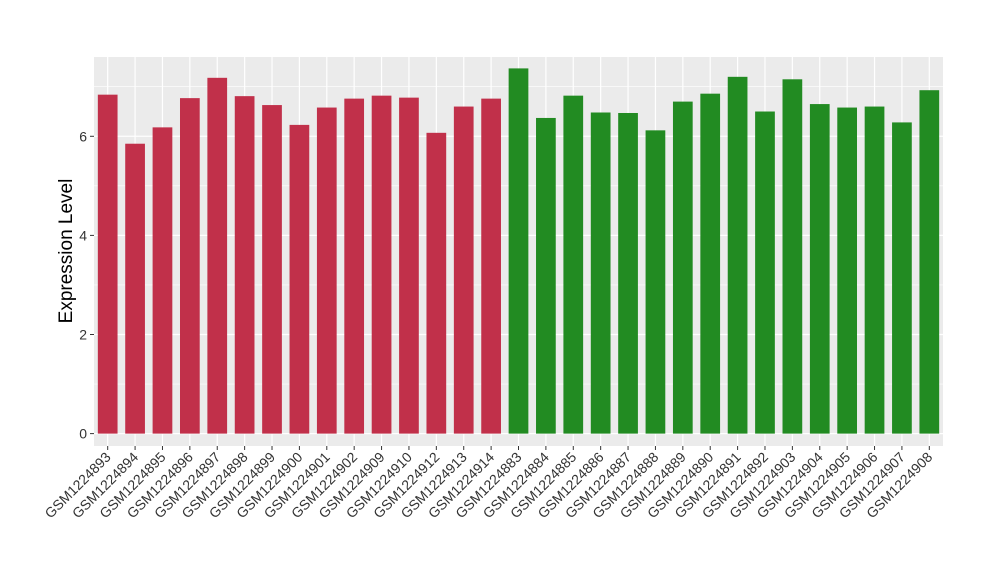 The height and width of the screenshot is (580, 1000). What do you see at coordinates (902, 278) in the screenshot?
I see `bar-GSM1224907` at bounding box center [902, 278].